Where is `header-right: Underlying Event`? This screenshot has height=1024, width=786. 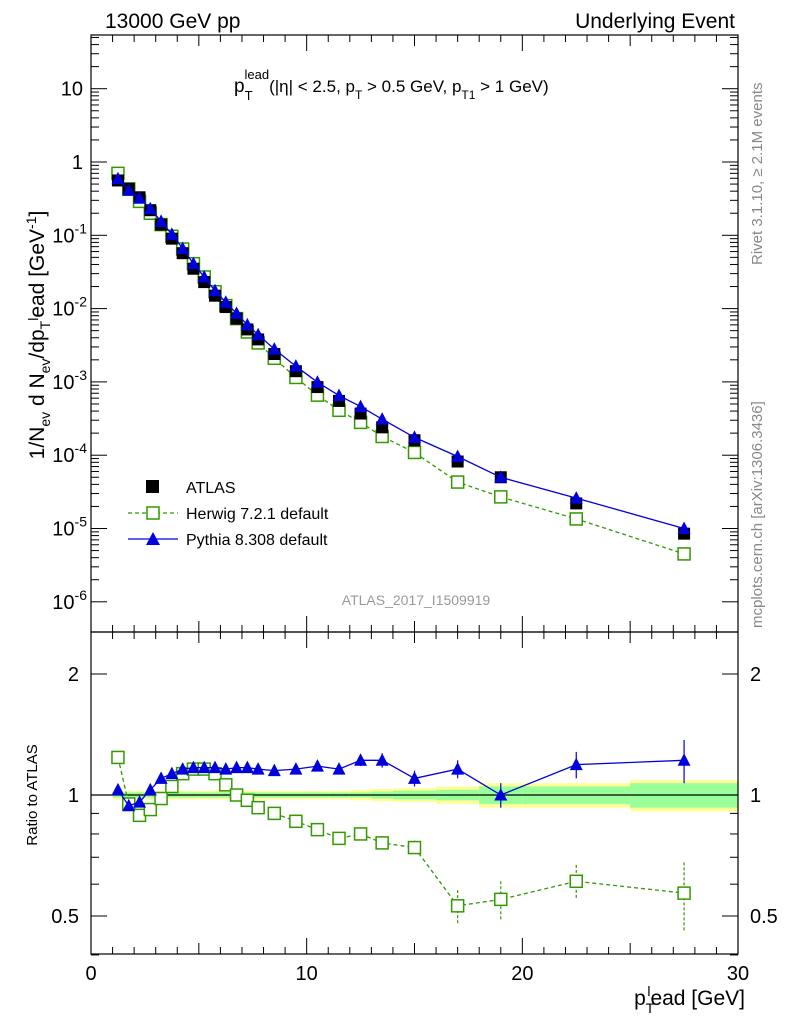
header-right: Underlying Event is located at coordinates (655, 21).